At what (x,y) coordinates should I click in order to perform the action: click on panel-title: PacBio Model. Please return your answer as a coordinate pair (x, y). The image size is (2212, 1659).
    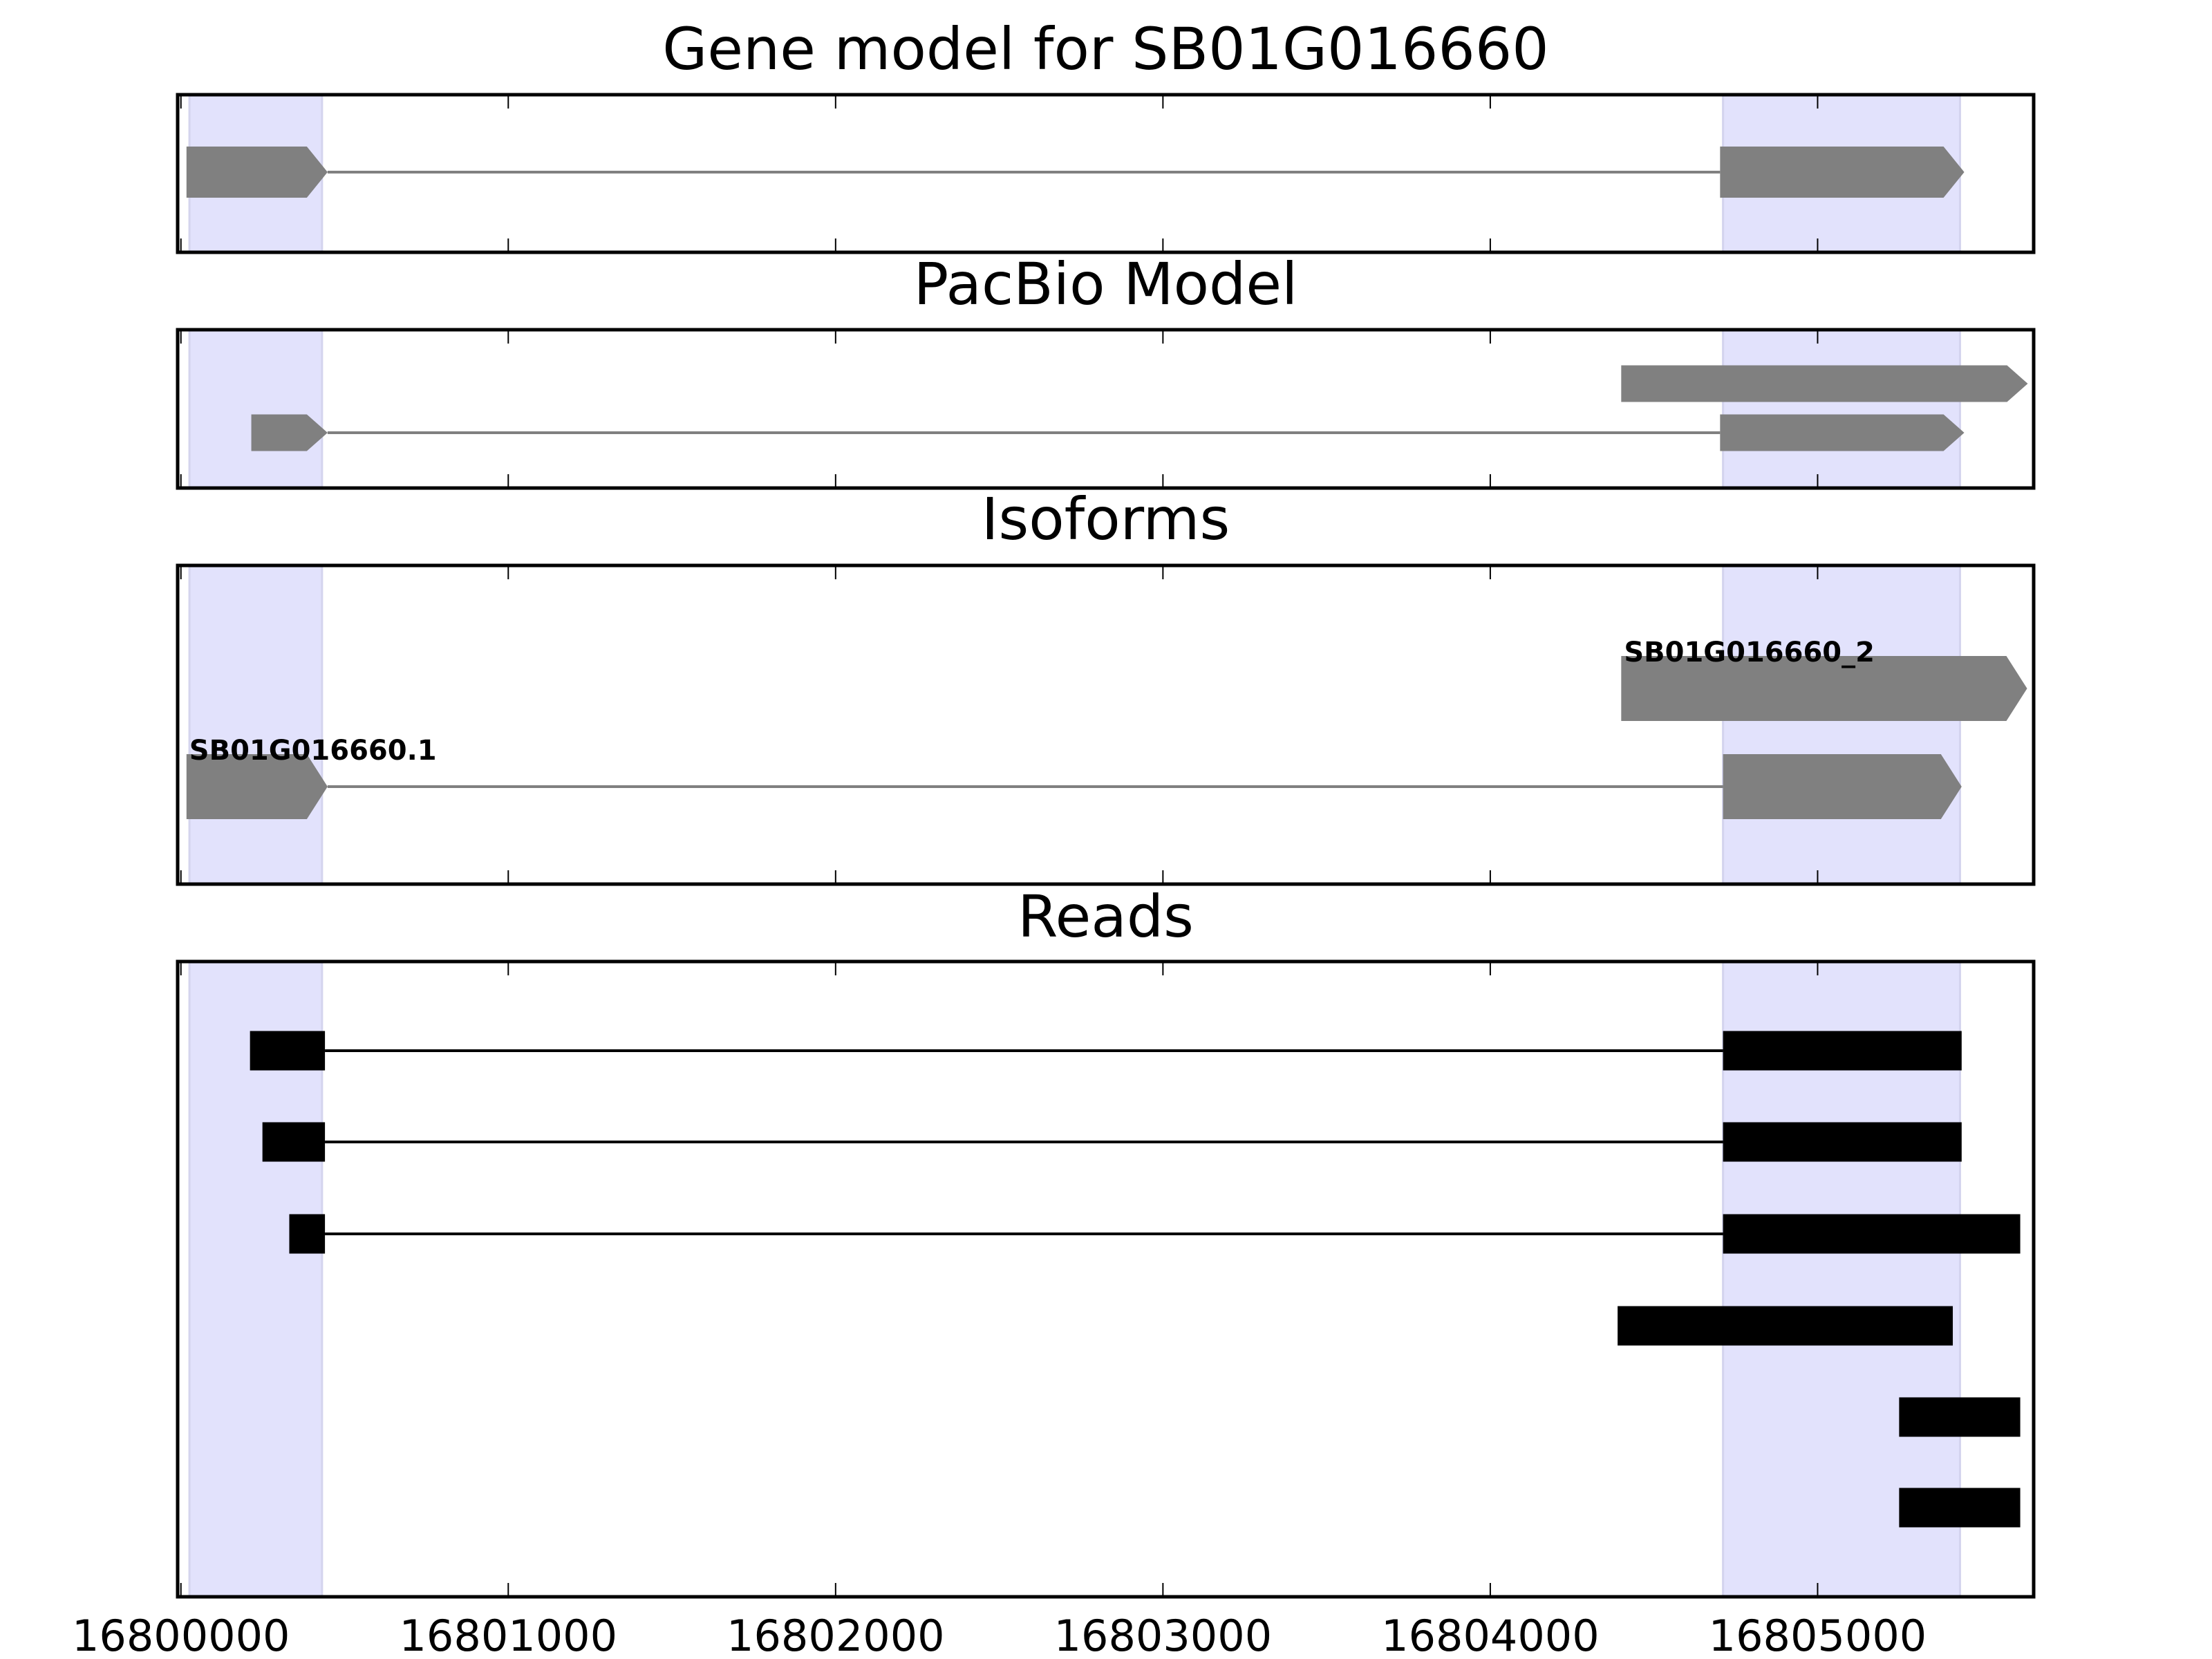
    Looking at the image, I should click on (1106, 284).